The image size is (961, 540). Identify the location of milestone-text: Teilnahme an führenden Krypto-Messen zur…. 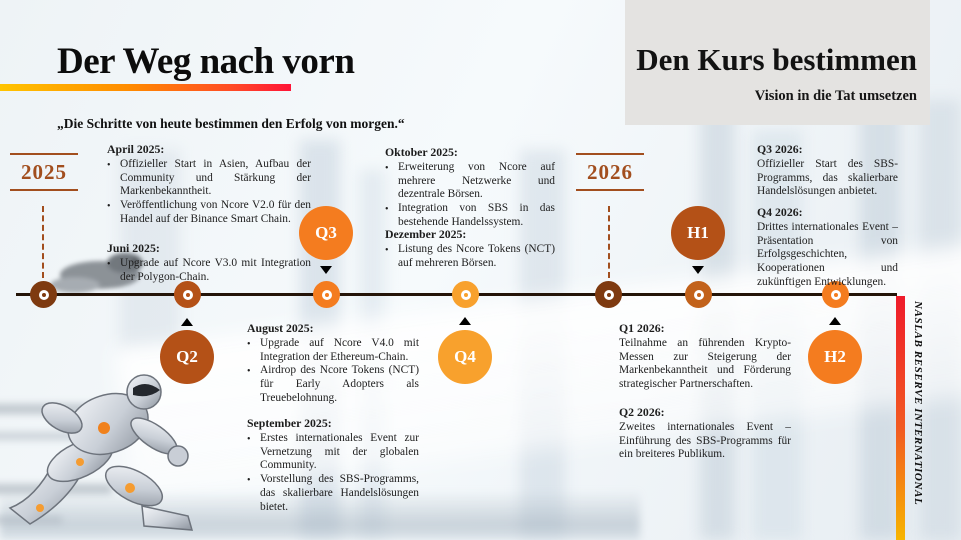
(705, 363).